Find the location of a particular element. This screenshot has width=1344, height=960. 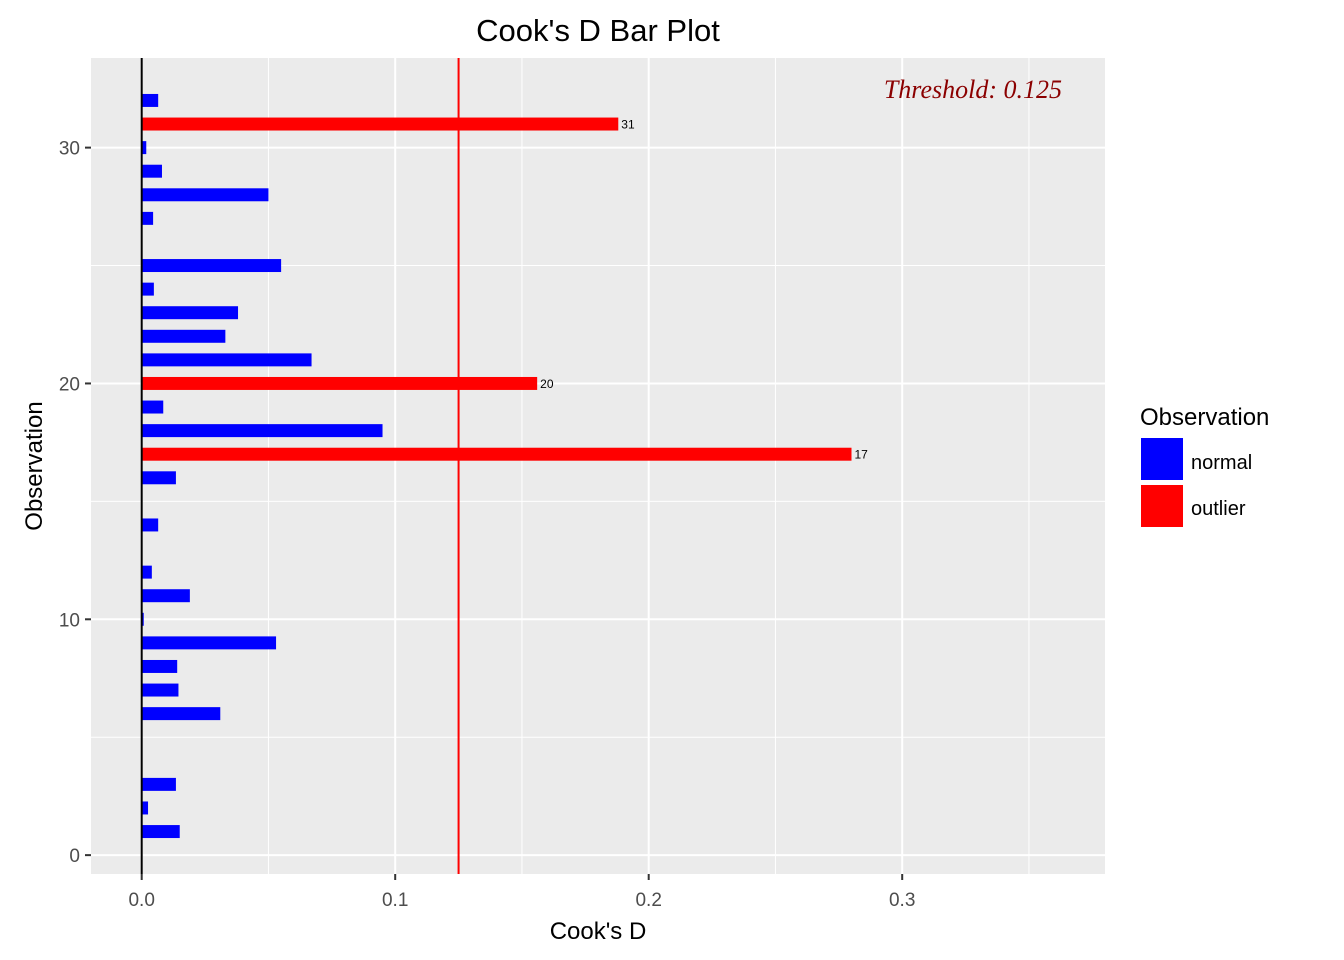

bar-label-obs-20: 20 is located at coordinates (547, 384).